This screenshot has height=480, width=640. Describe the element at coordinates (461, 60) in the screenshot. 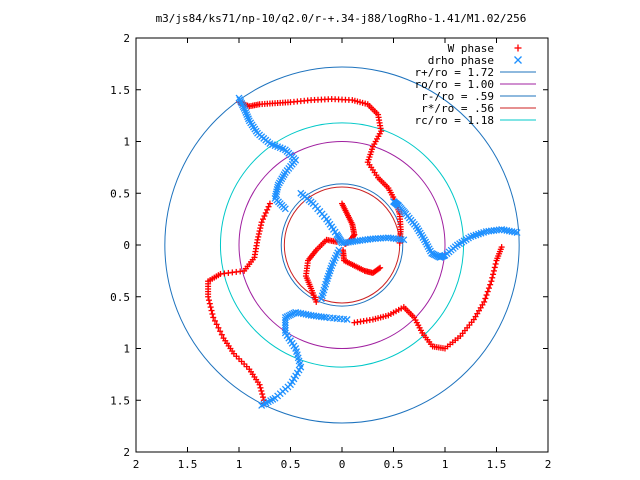

I see `legend-label: drho phase` at that location.